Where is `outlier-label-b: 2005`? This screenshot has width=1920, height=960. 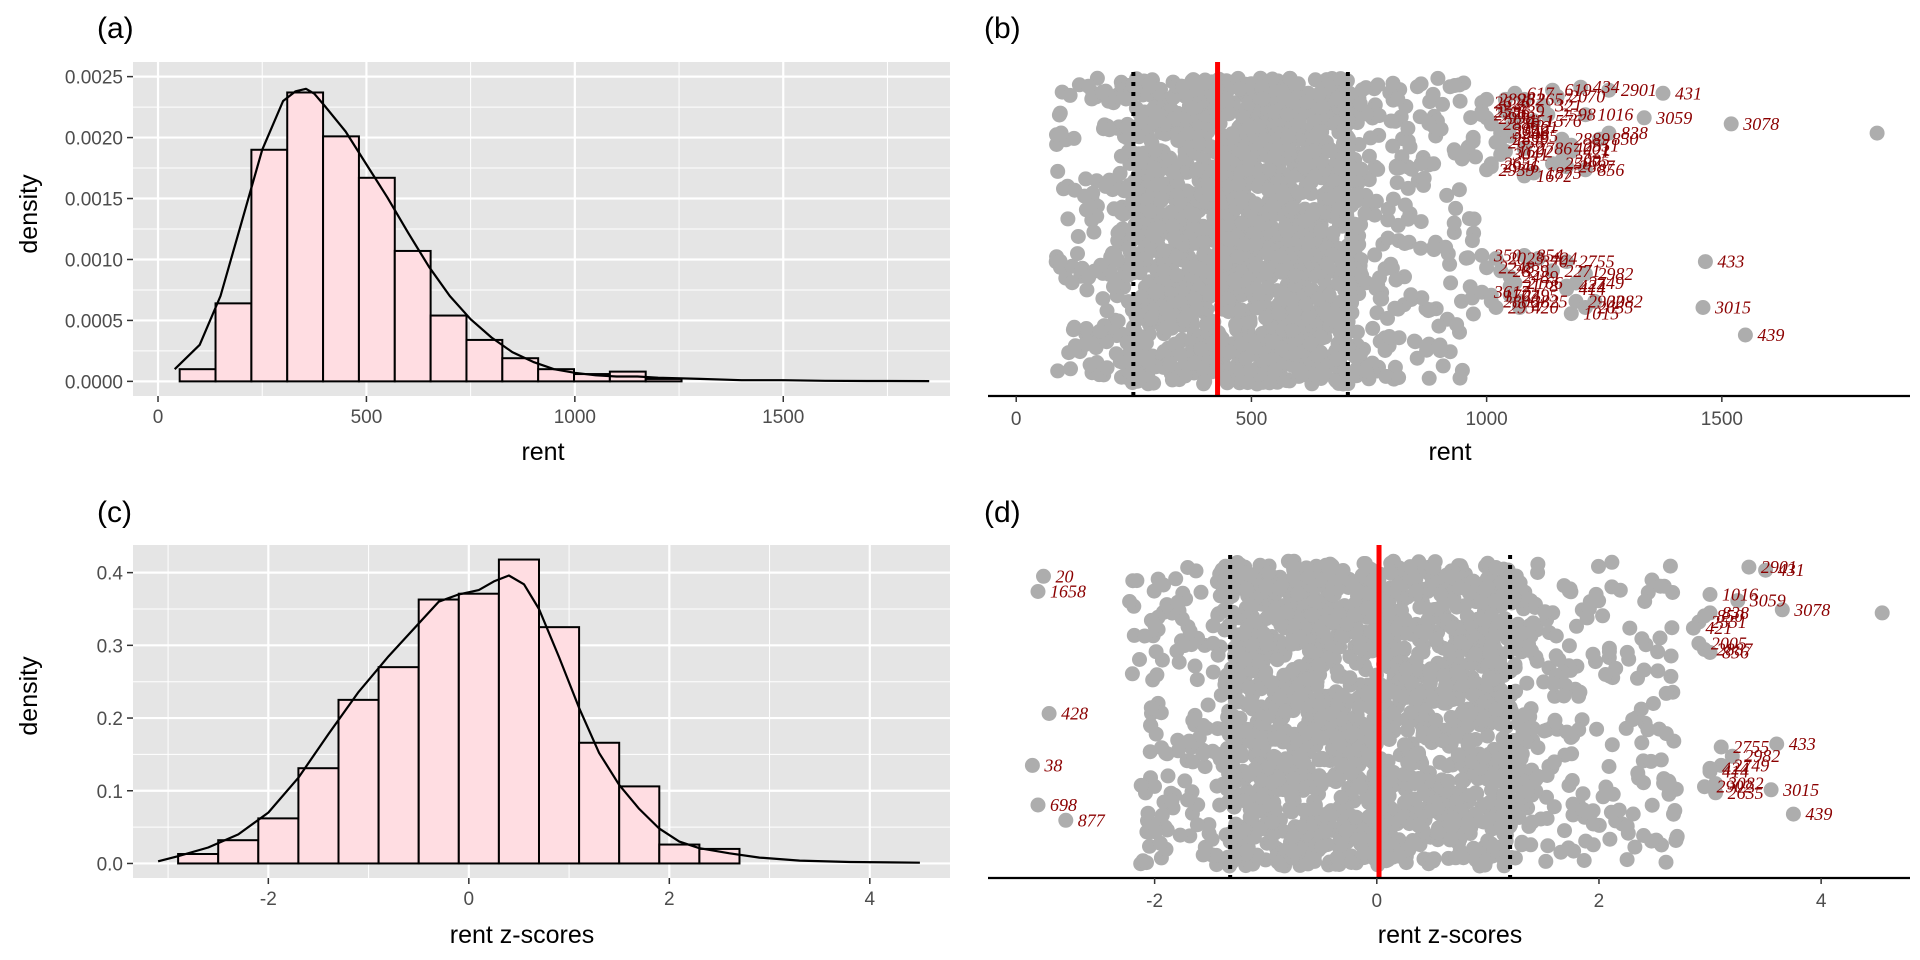
outlier-label-b: 2005 is located at coordinates (1592, 161).